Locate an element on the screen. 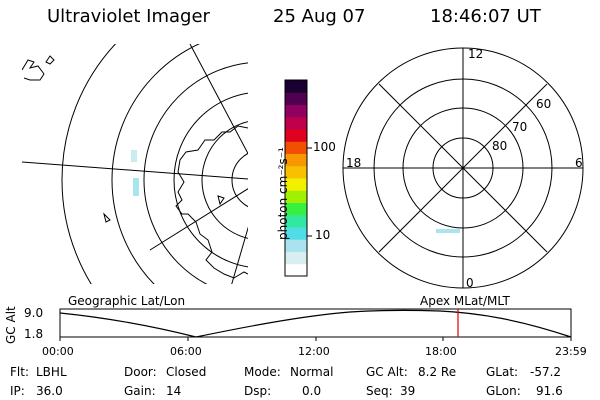 The image size is (600, 400). time-tick-06: 06:00 is located at coordinates (186, 351).